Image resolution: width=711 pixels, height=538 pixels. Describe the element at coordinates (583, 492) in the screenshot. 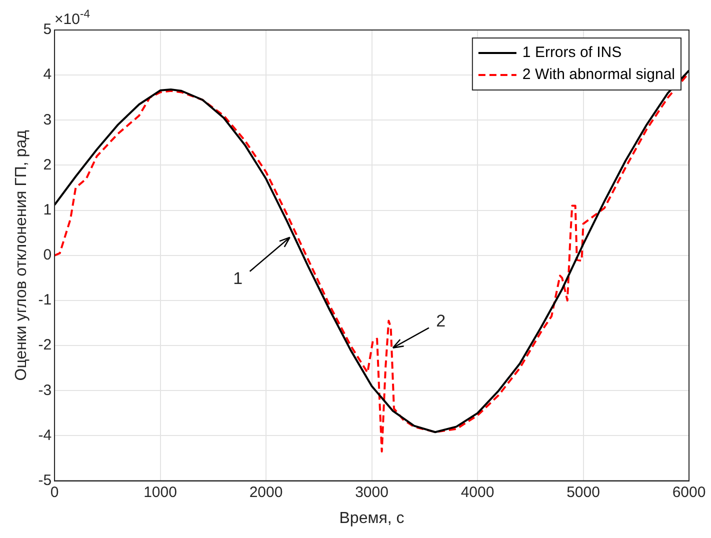

I see `x-tick-label: 5000` at that location.